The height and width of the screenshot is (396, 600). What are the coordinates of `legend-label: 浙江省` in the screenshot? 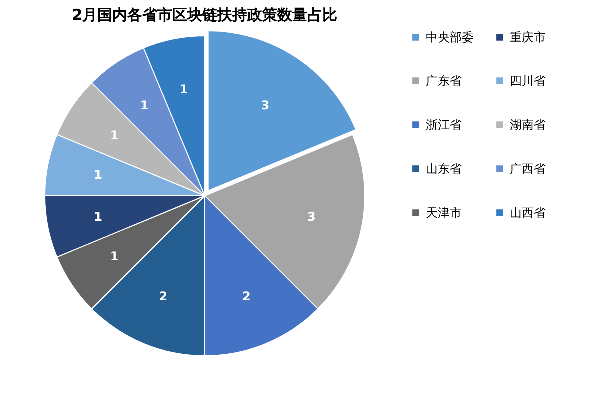 It's located at (444, 125).